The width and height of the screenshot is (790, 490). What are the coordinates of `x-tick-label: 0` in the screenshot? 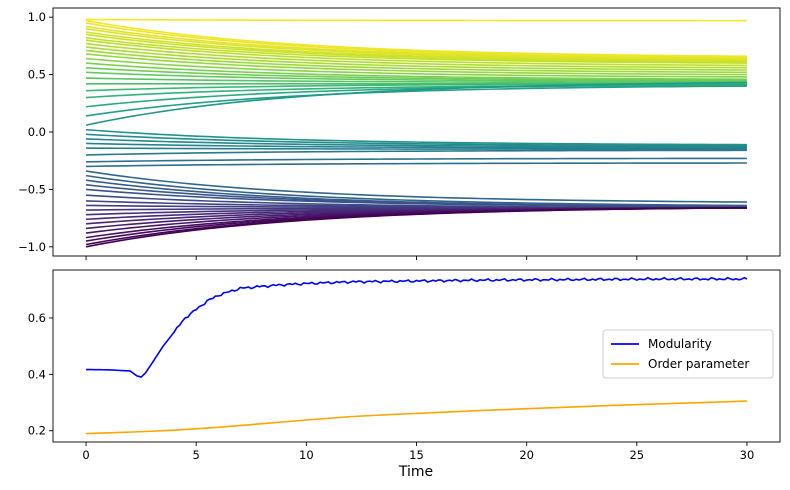 It's located at (85, 455).